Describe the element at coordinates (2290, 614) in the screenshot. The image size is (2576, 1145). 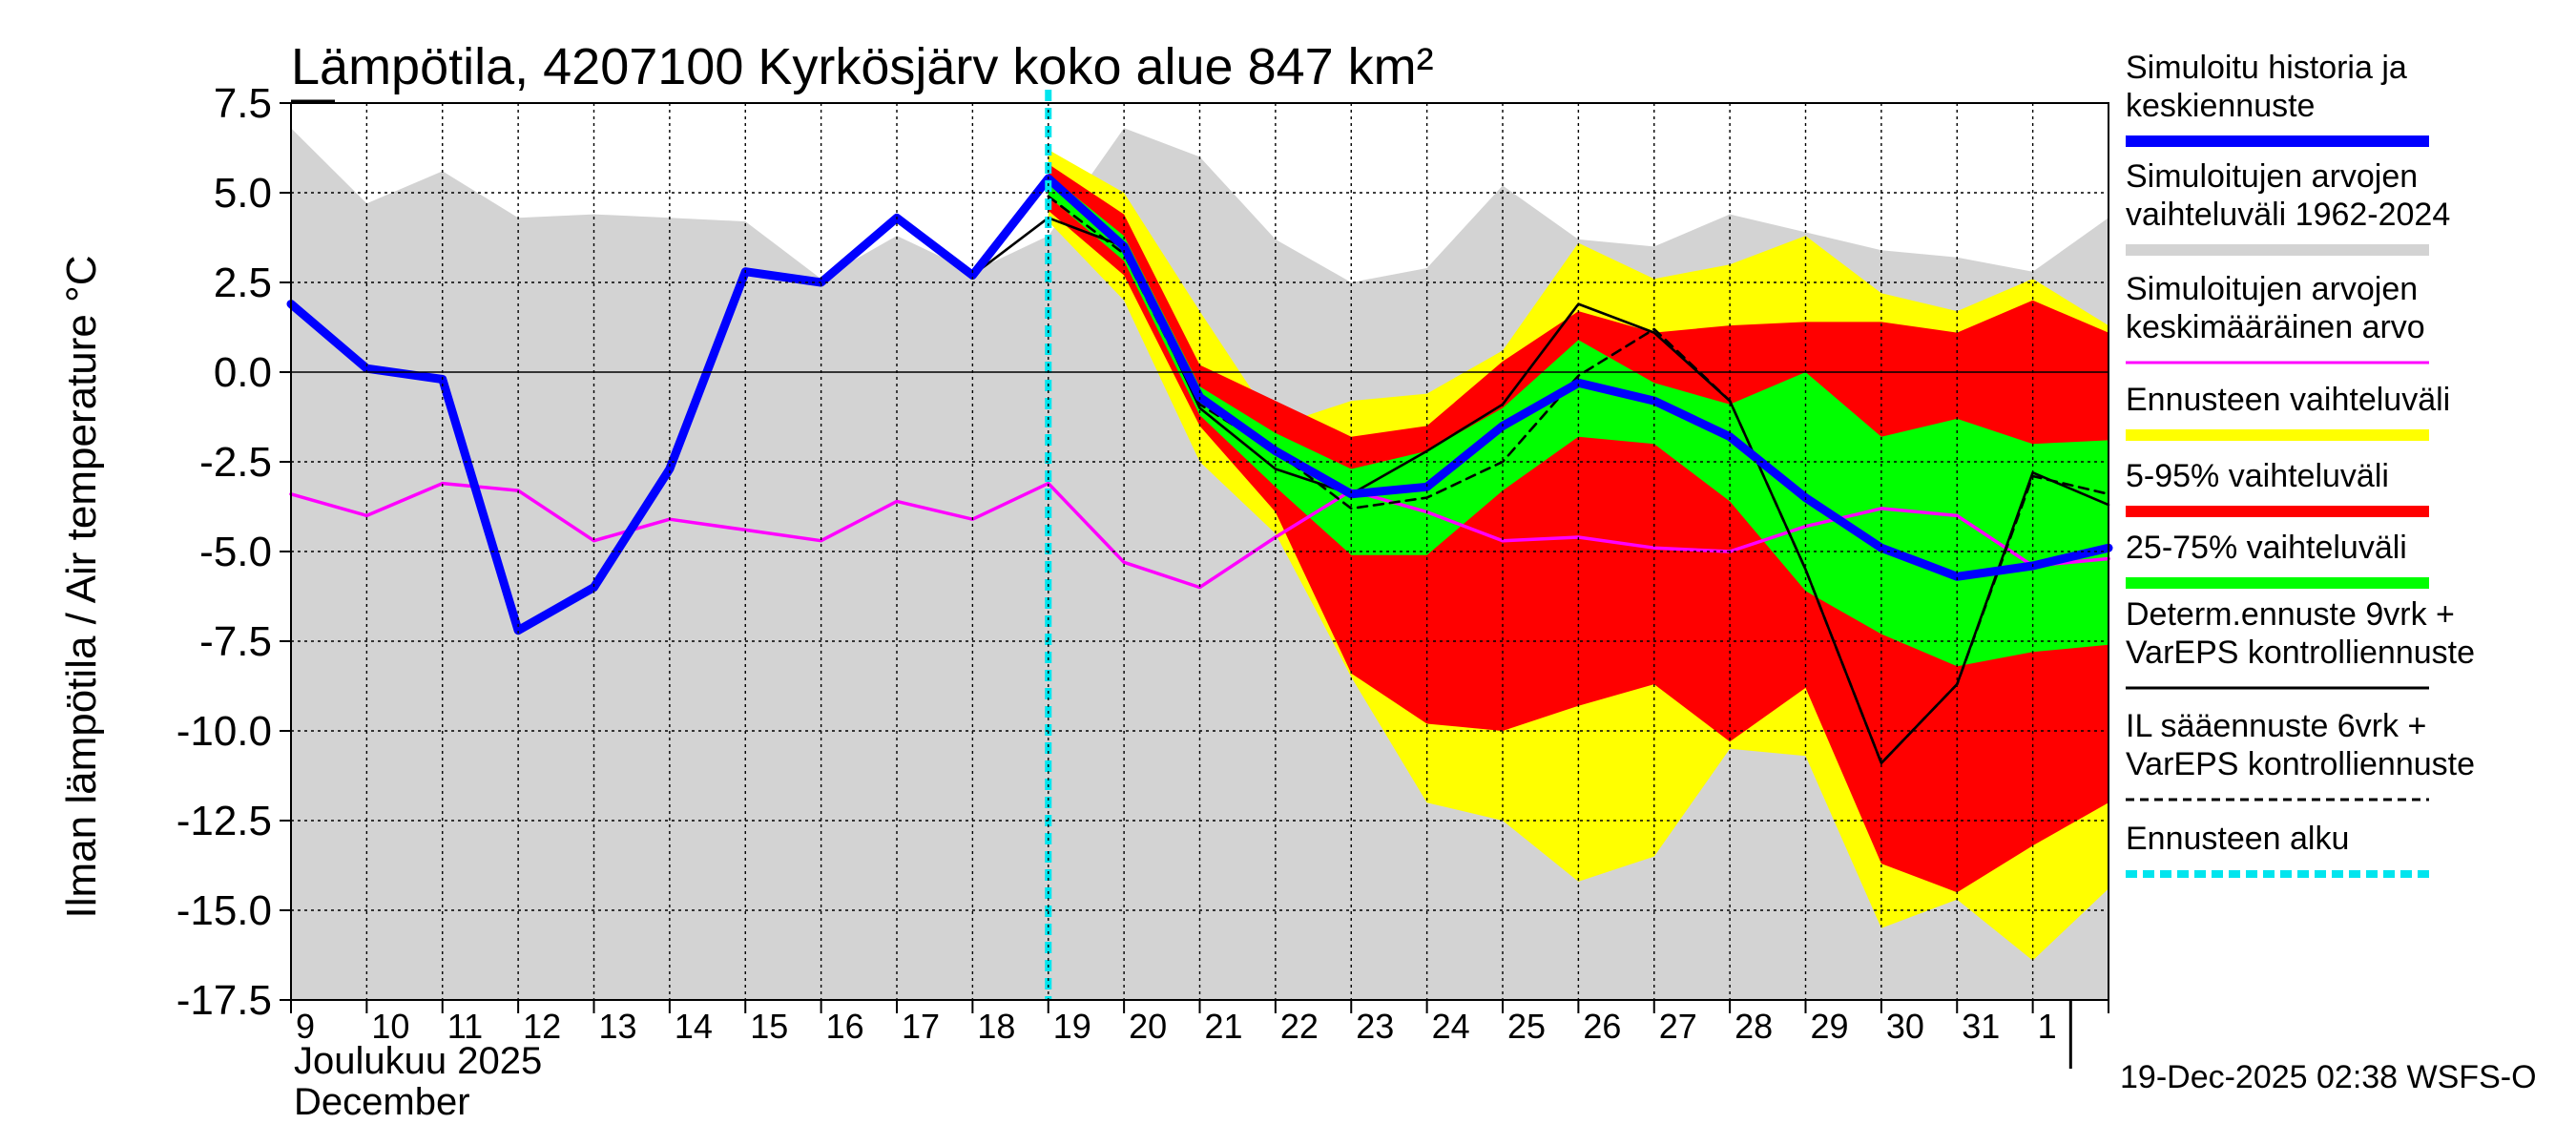
I see `legend-label: Determ.ennuste 9vrk +` at that location.